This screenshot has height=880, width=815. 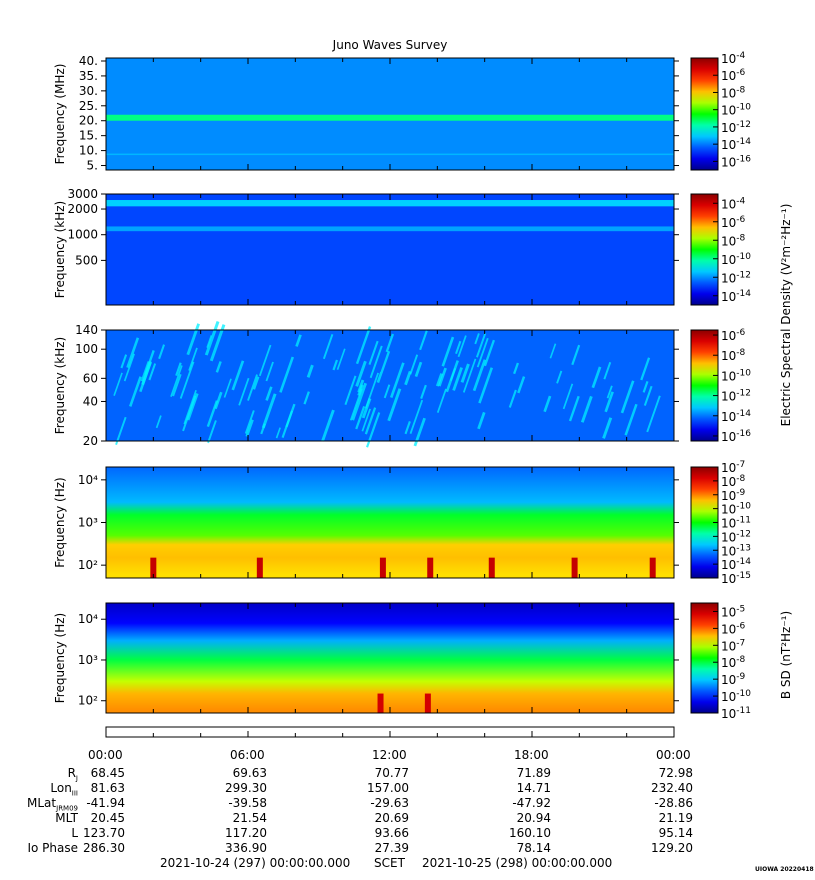 I want to click on ephemeris-value: -41.94, so click(x=105, y=803).